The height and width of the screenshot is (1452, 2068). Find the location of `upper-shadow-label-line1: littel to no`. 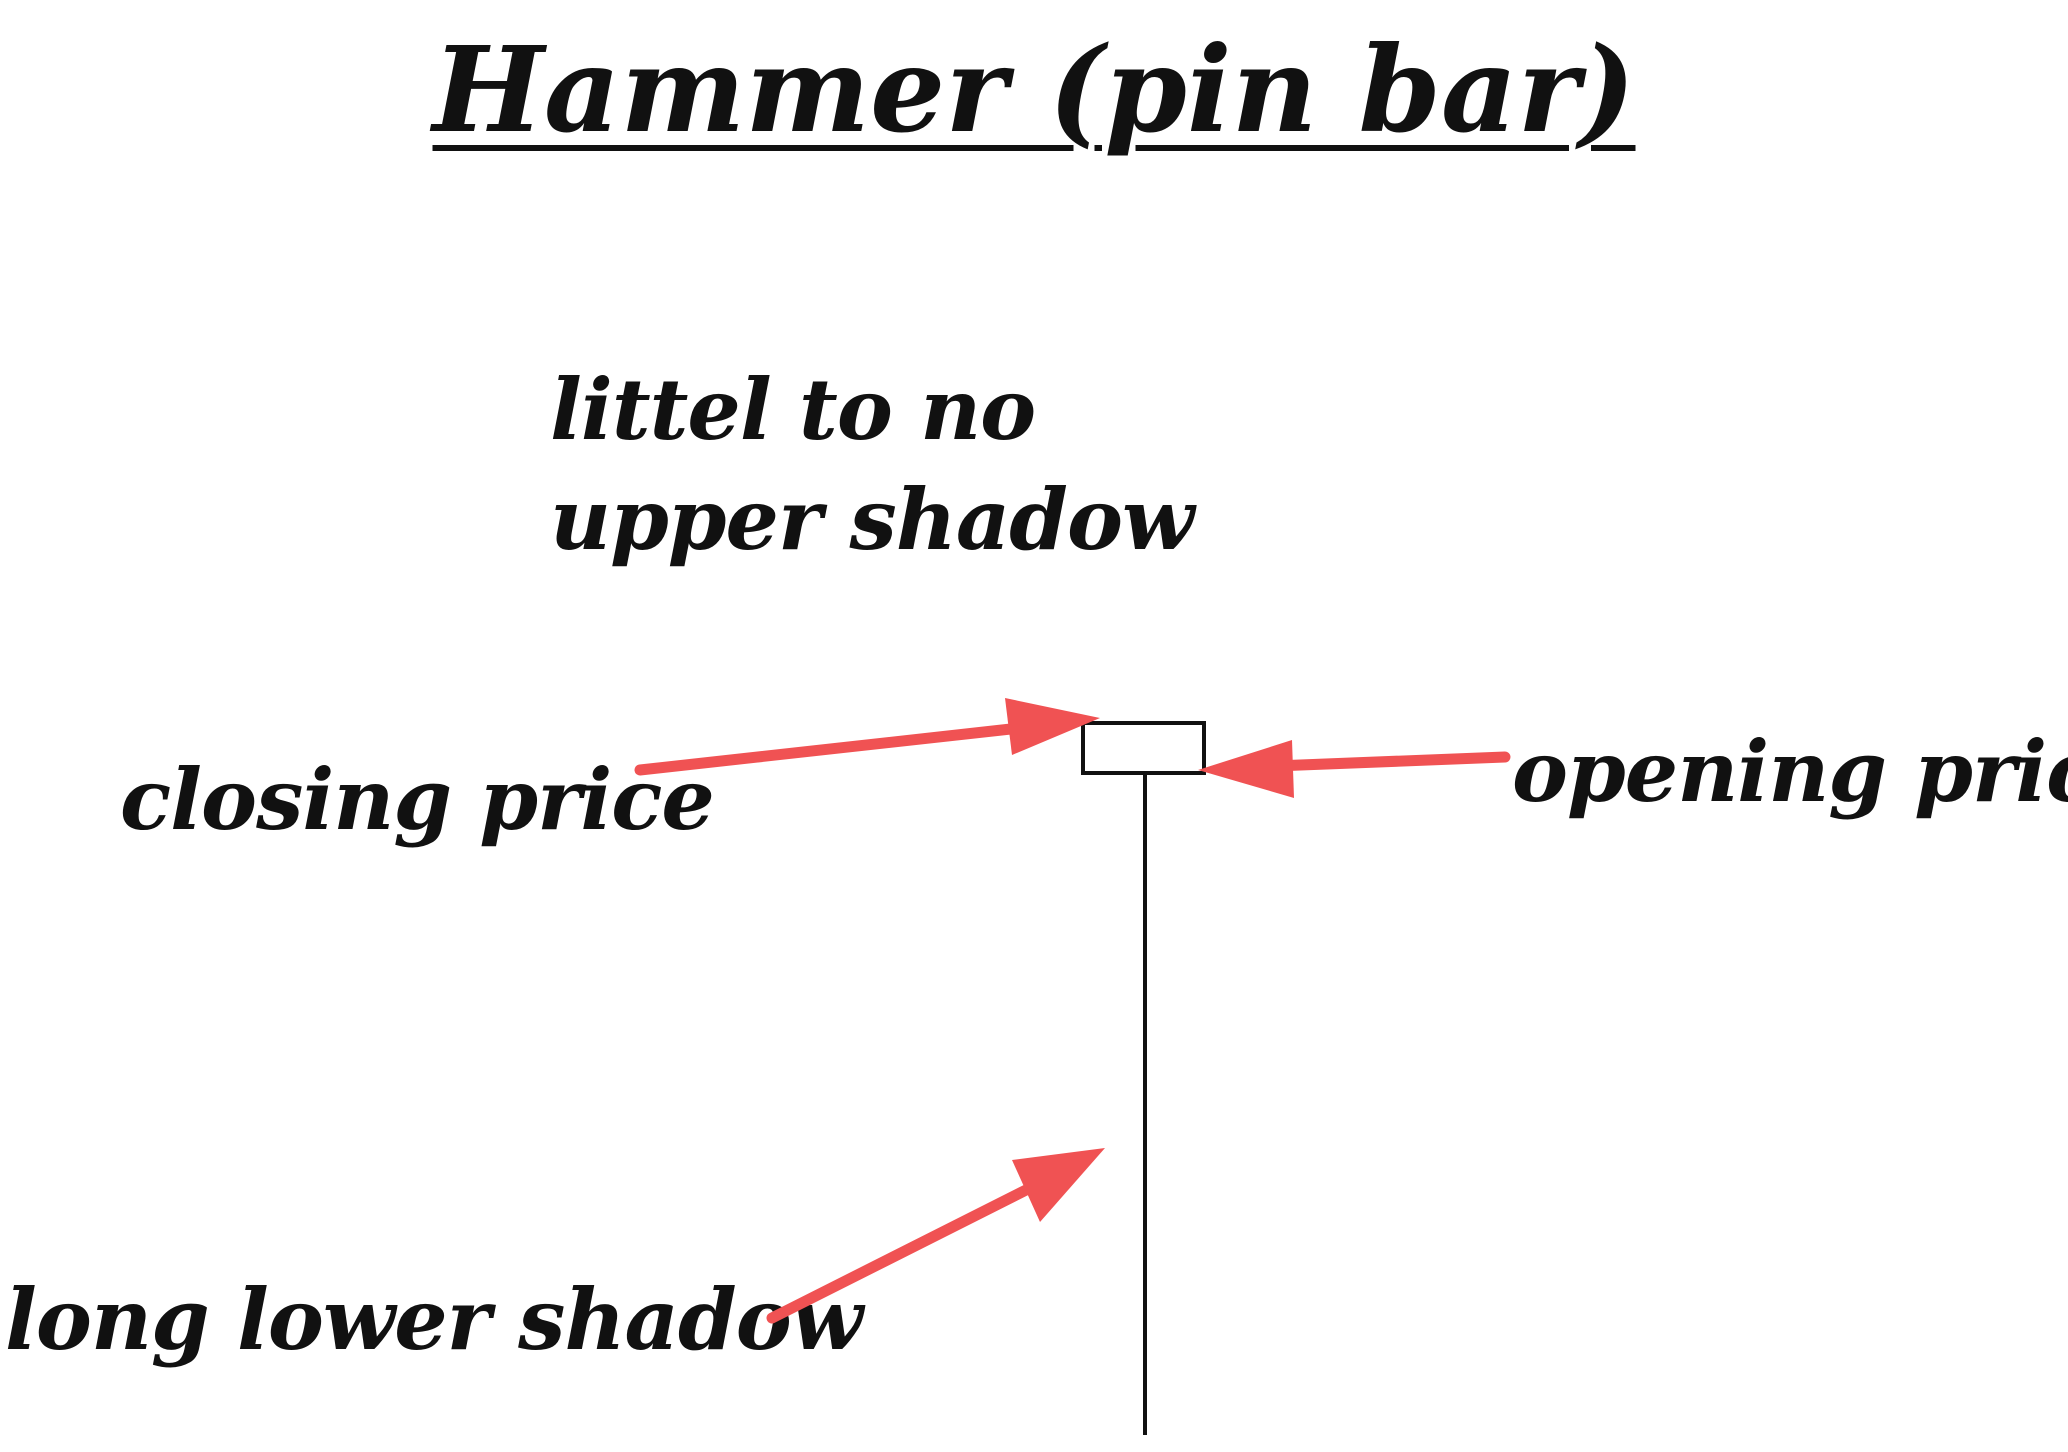

upper-shadow-label-line1: littel to no is located at coordinates (793, 409).